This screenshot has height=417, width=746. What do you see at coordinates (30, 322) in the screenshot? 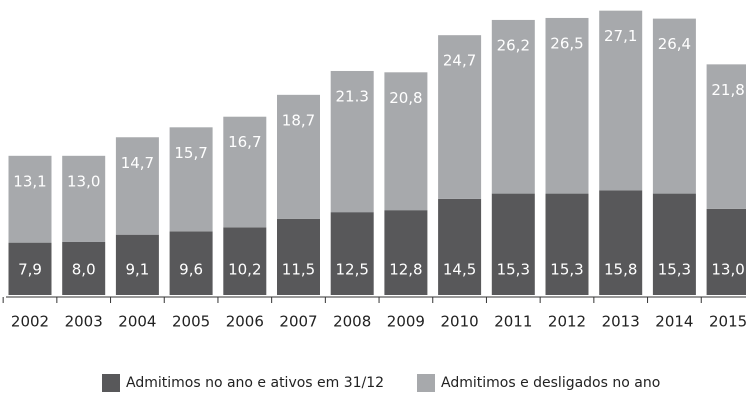
I see `x-tick-label: 2002` at bounding box center [30, 322].